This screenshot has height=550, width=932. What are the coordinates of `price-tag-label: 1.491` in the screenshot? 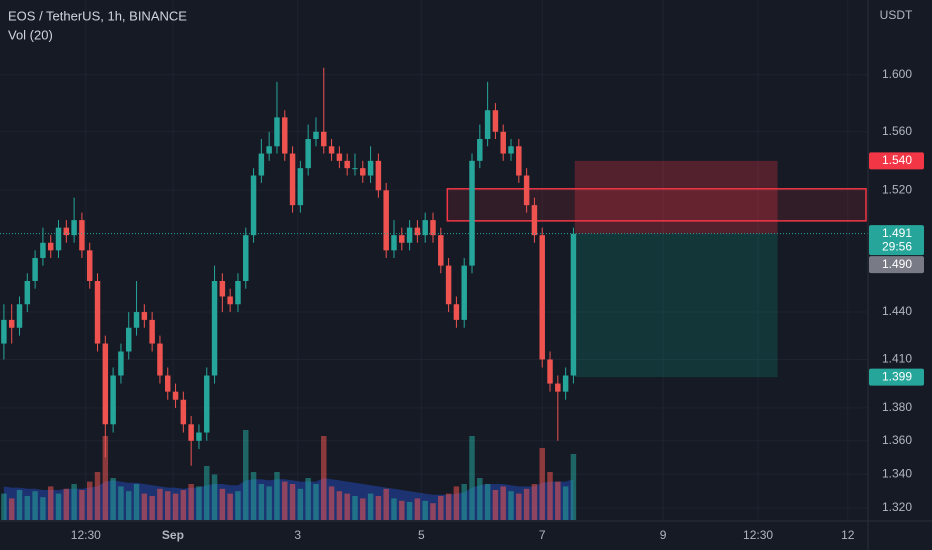 It's located at (897, 233).